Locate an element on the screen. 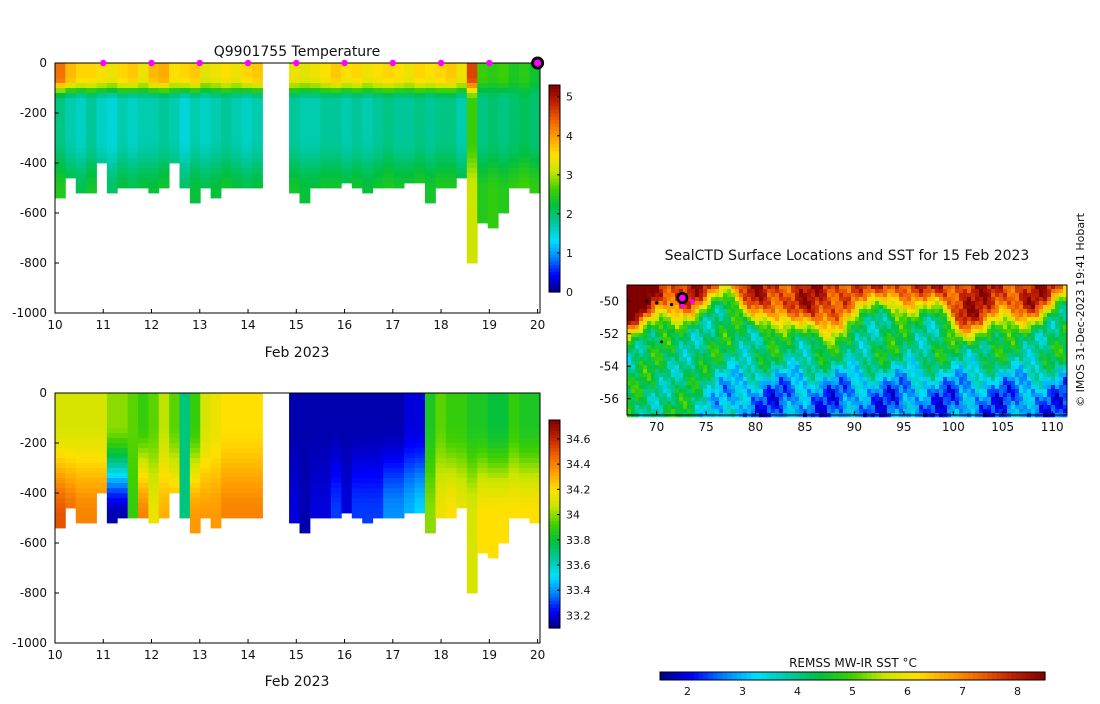  temperature-colorbar-cell is located at coordinates (554, 139).